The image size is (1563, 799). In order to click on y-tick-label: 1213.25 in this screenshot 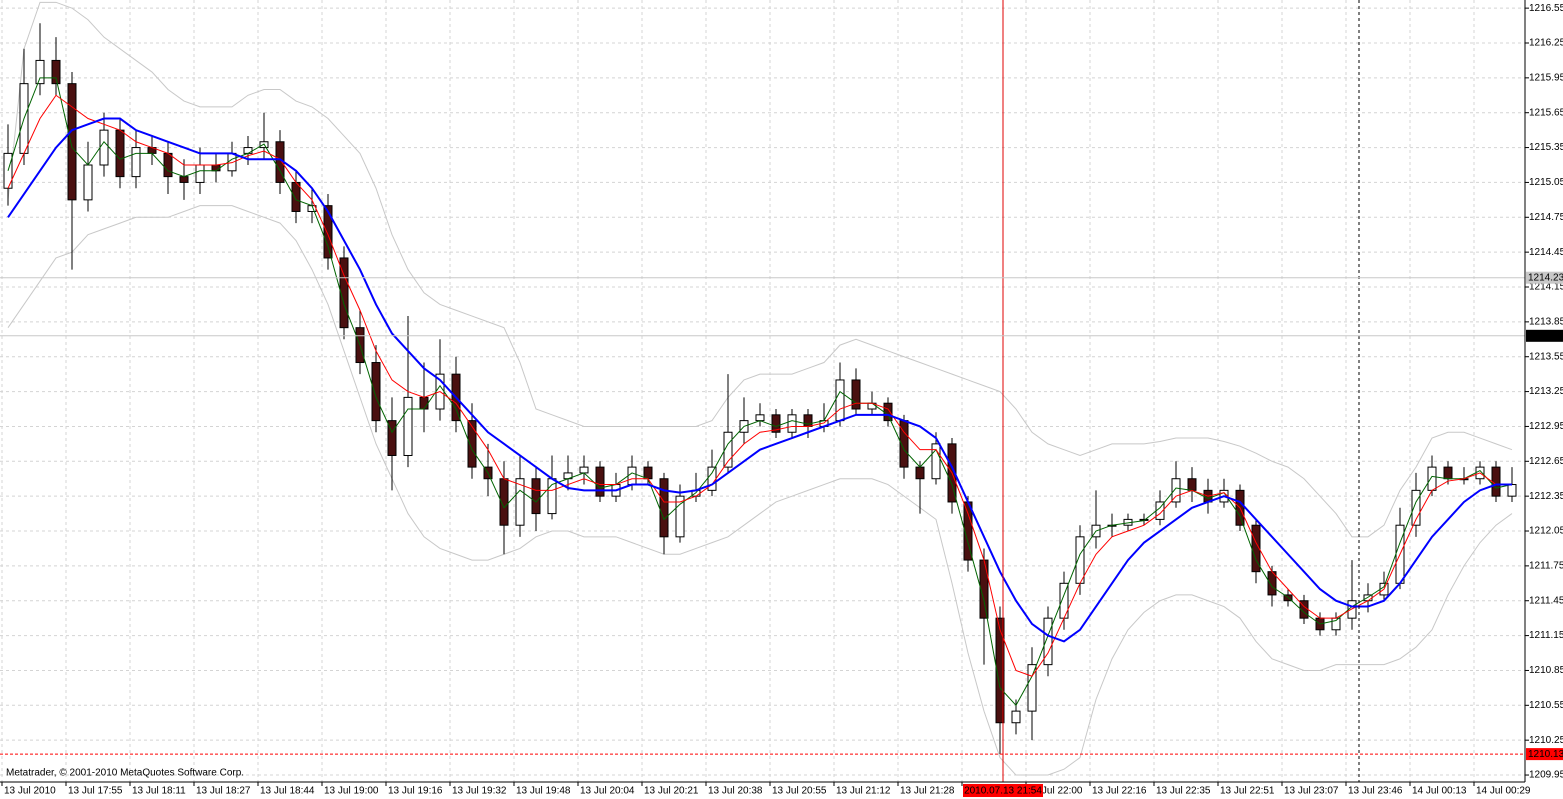, I will do `click(1546, 391)`.